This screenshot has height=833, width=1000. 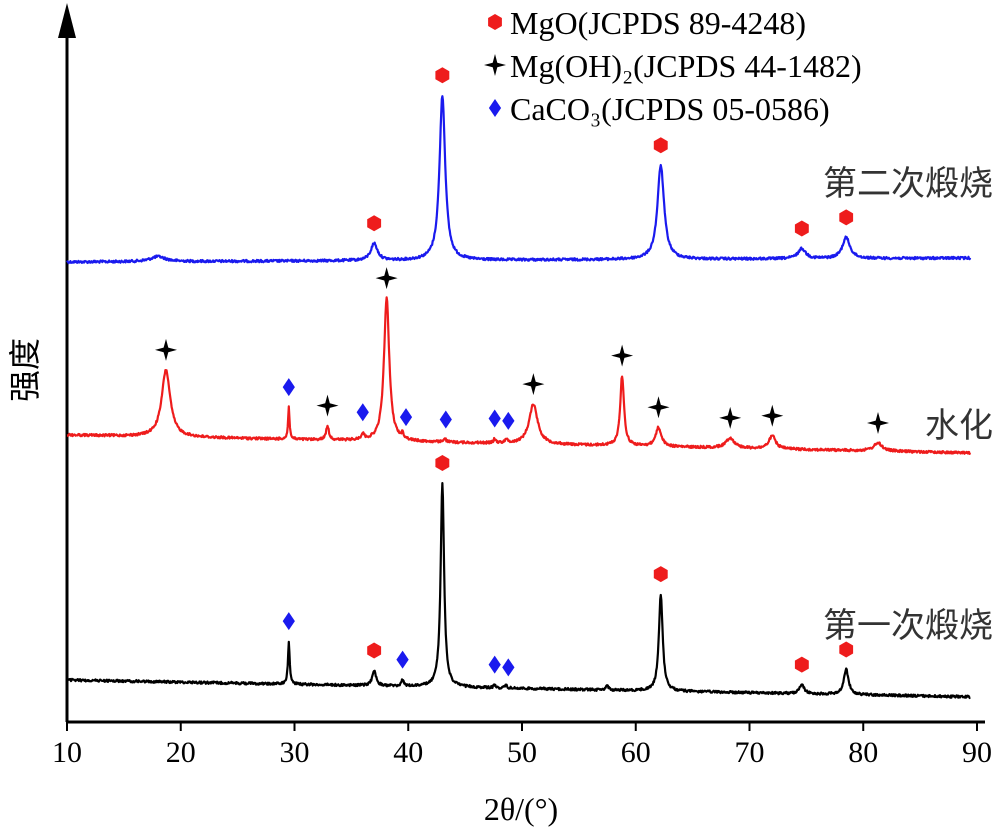 I want to click on x-tick-label-50: 50, so click(x=522, y=752).